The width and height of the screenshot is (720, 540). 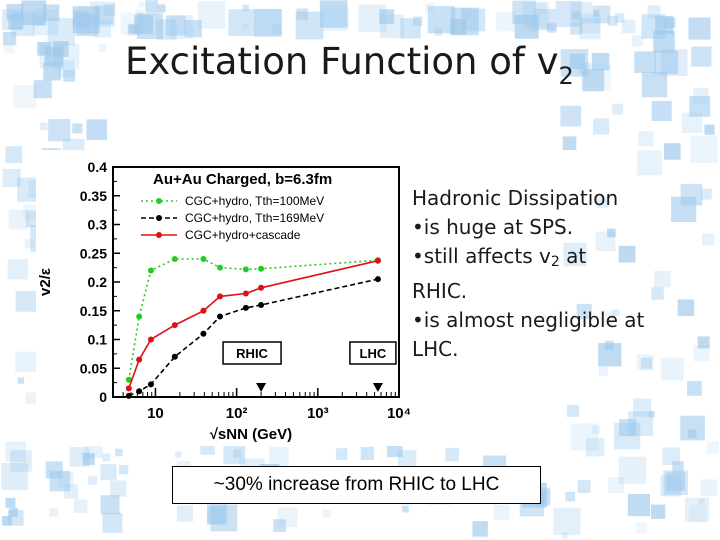 What do you see at coordinates (342, 61) in the screenshot?
I see `slide-title-main: Excitation Function of v` at bounding box center [342, 61].